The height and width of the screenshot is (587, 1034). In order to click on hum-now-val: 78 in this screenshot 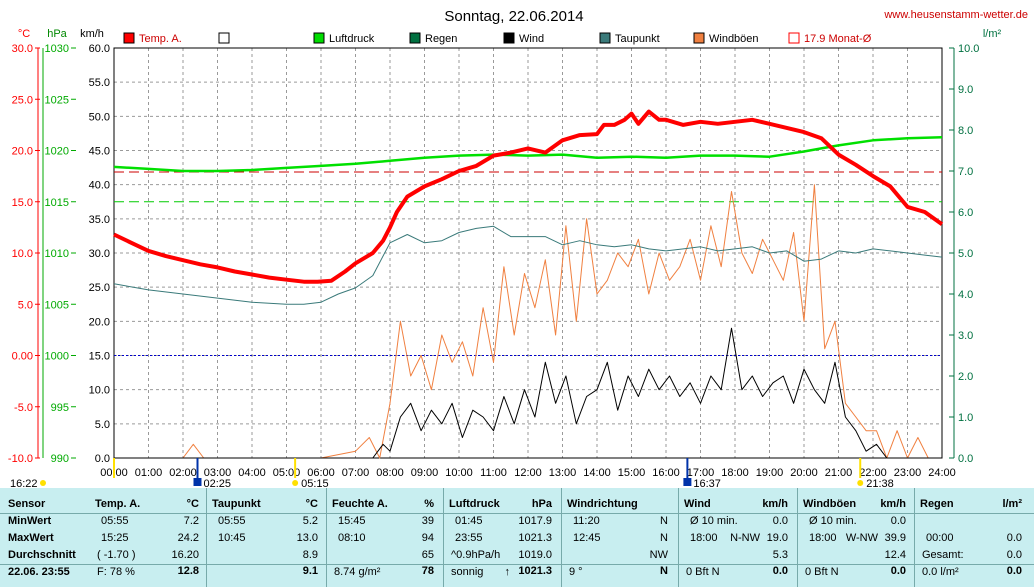, I will do `click(427, 571)`.